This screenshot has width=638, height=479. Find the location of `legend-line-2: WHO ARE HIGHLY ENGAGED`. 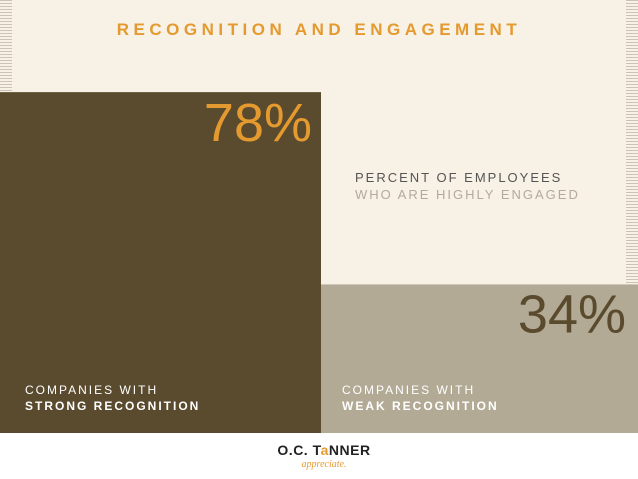

legend-line-2: WHO ARE HIGHLY ENGAGED is located at coordinates (467, 194).